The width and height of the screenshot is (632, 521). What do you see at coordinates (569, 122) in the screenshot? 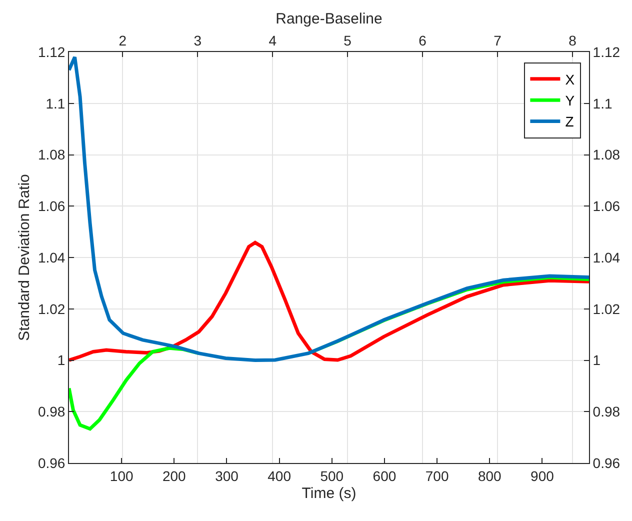
I see `legend-label: Z` at bounding box center [569, 122].